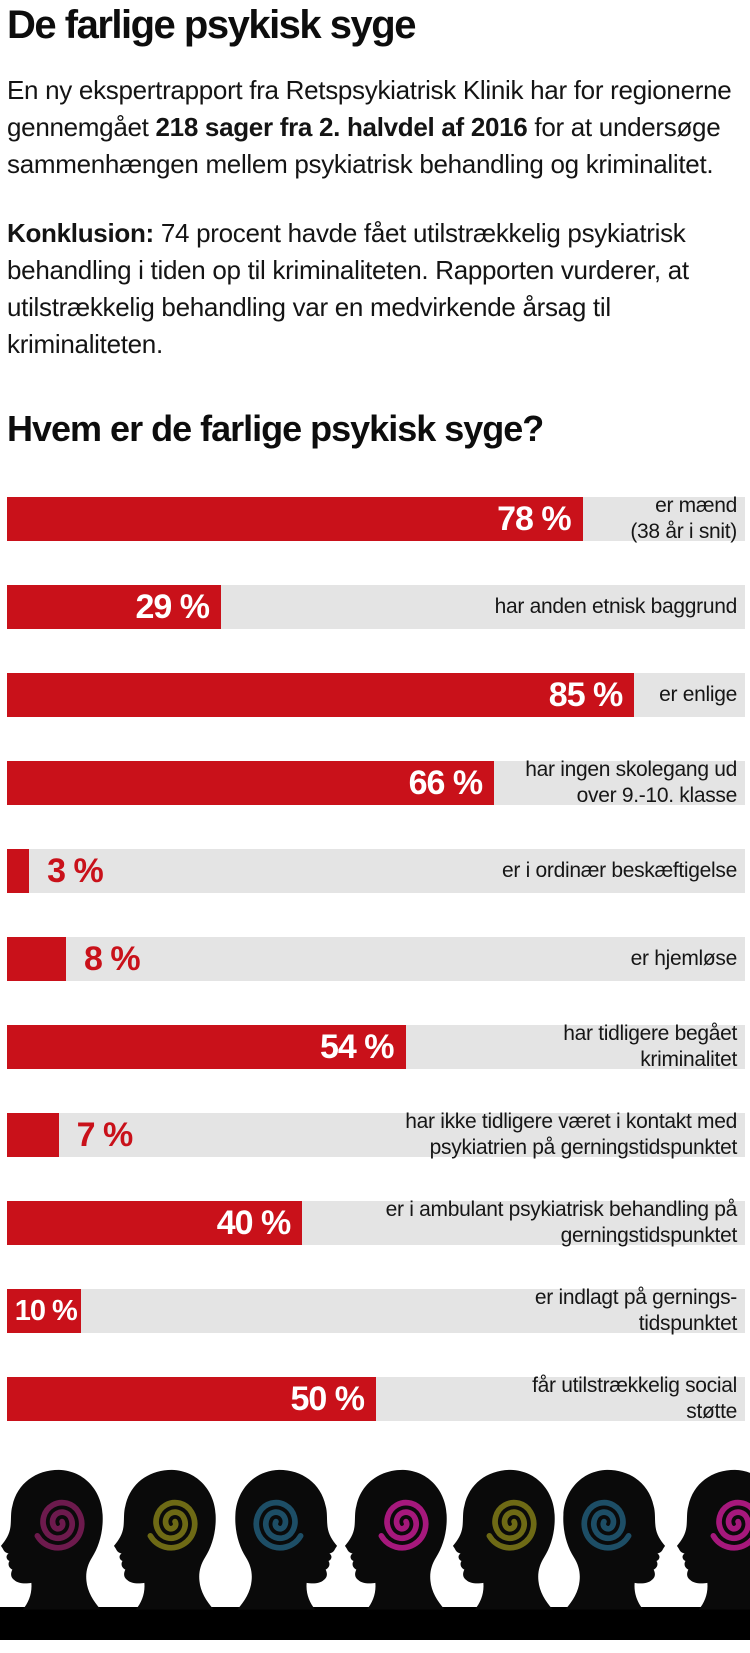 This screenshot has width=750, height=1653. Describe the element at coordinates (112, 959) in the screenshot. I see `value-label: 8 %` at that location.